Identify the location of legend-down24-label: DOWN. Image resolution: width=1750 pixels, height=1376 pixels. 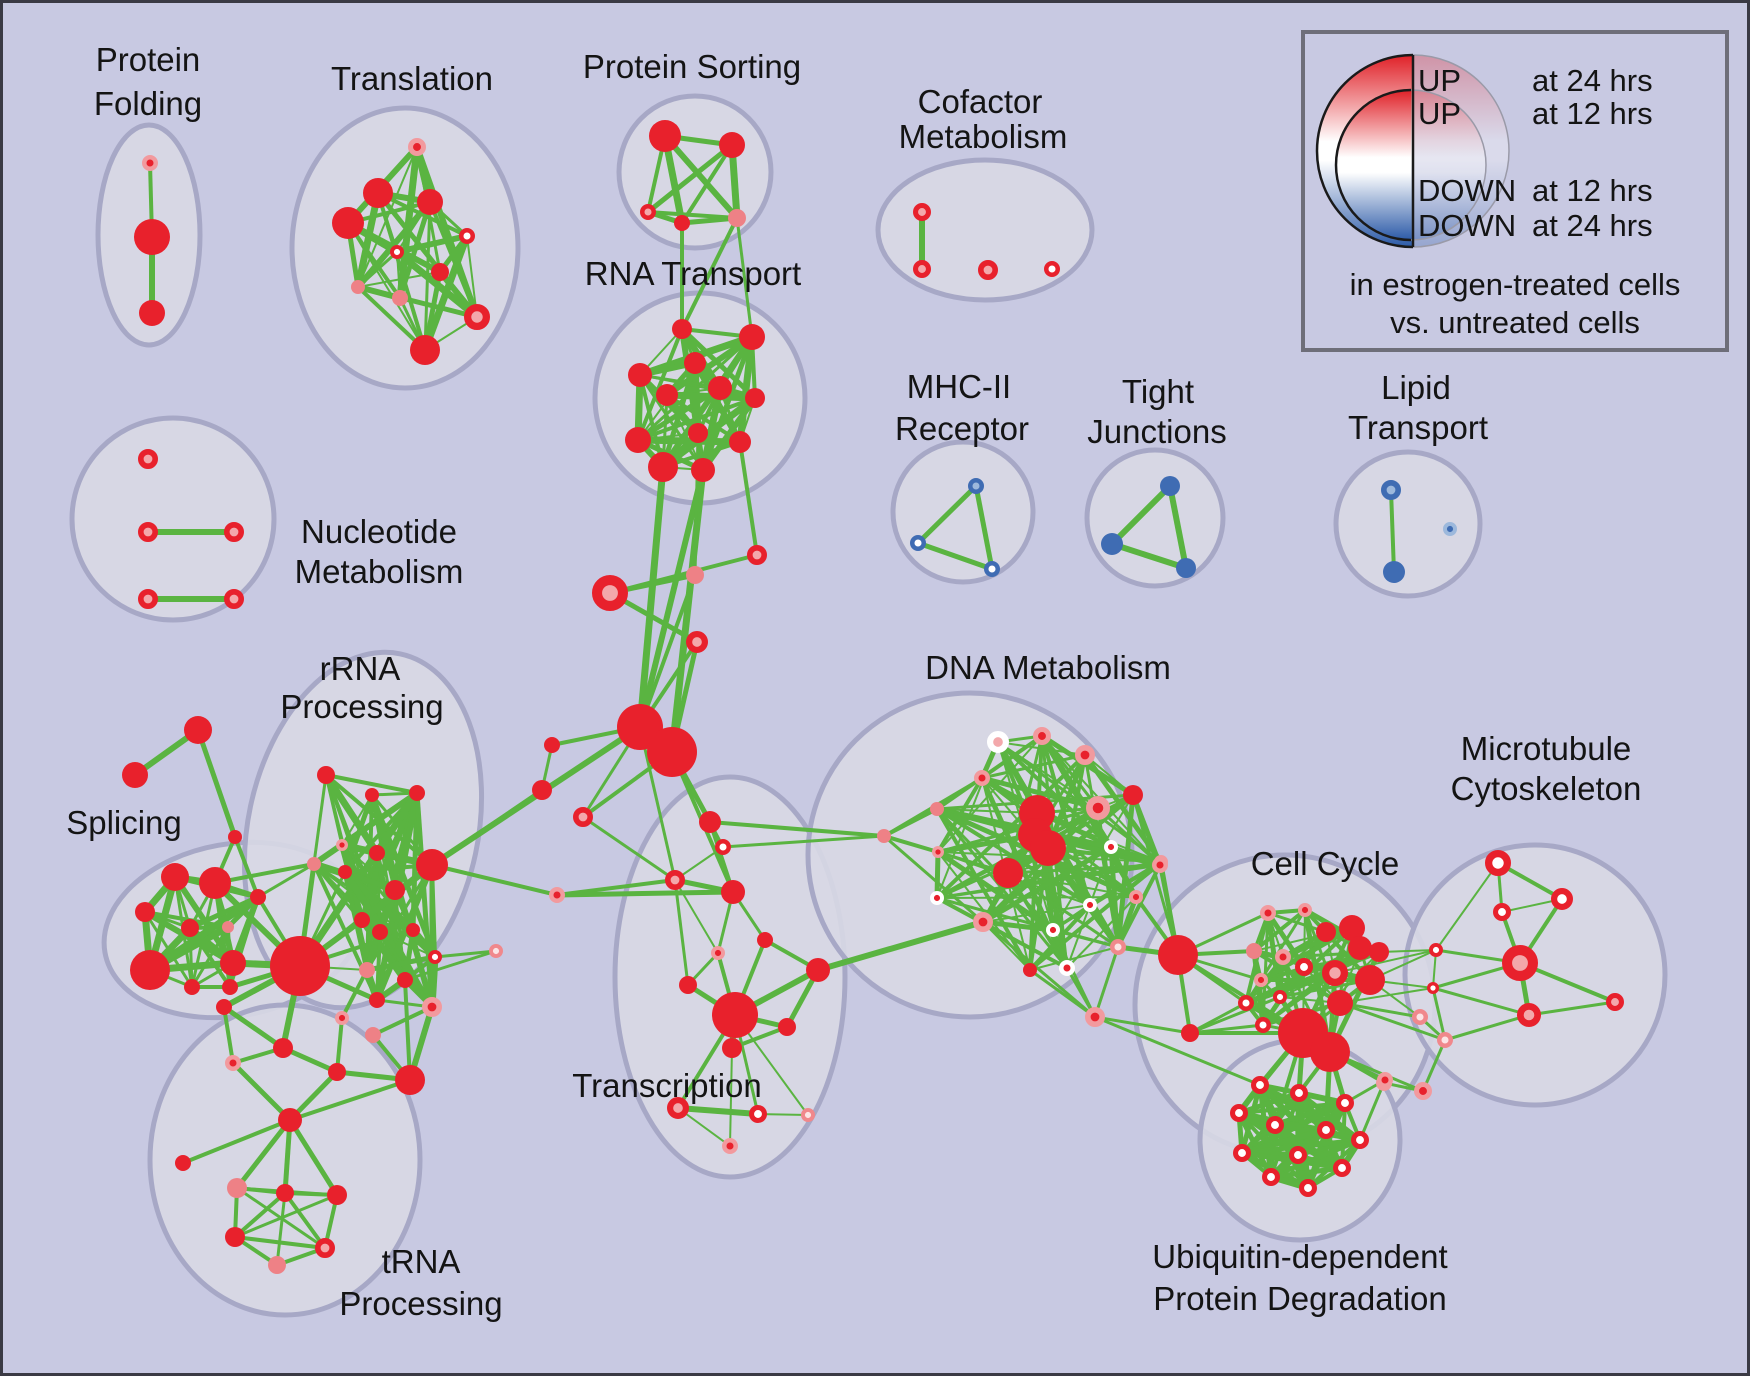
(1467, 225).